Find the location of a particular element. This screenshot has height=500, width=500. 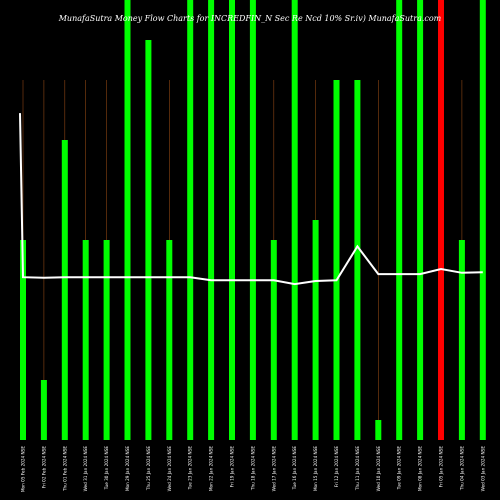

x-tick-label: Mon 29 Jan 2024 NSE is located at coordinates (127, 468).